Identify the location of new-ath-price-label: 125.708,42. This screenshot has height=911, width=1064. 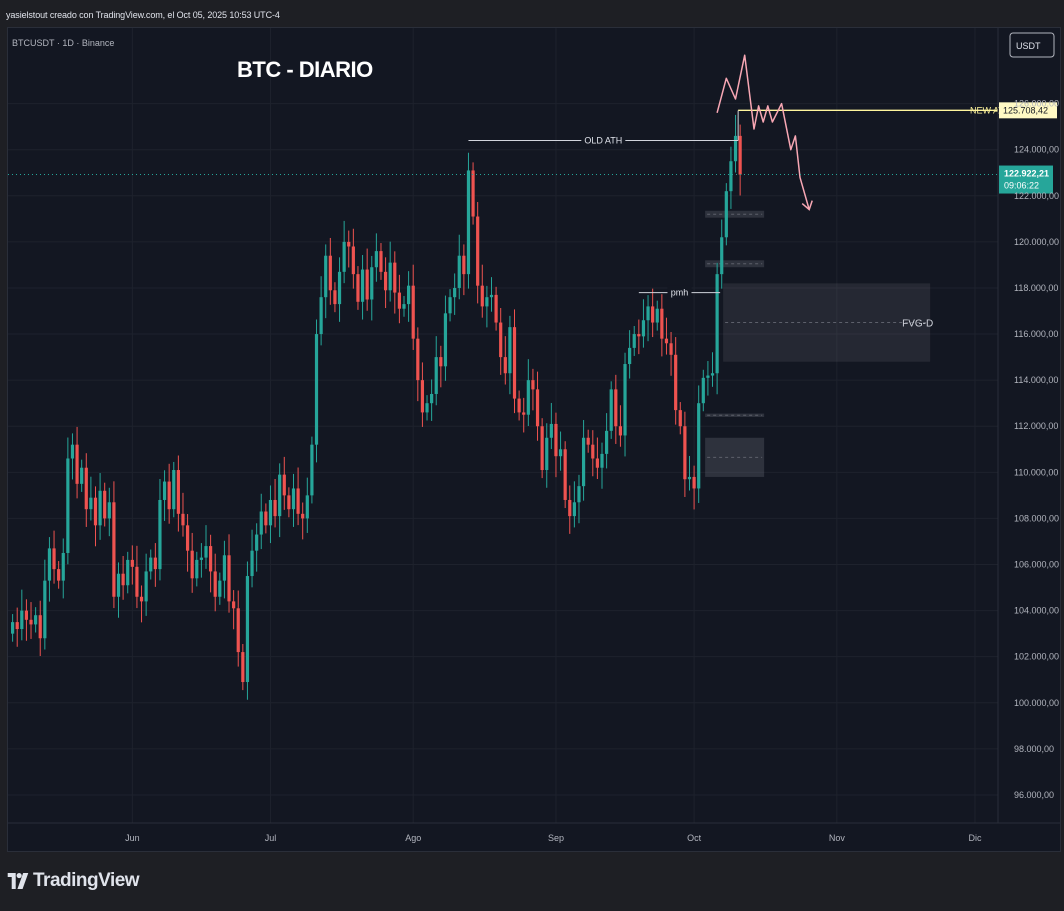
(1025, 110).